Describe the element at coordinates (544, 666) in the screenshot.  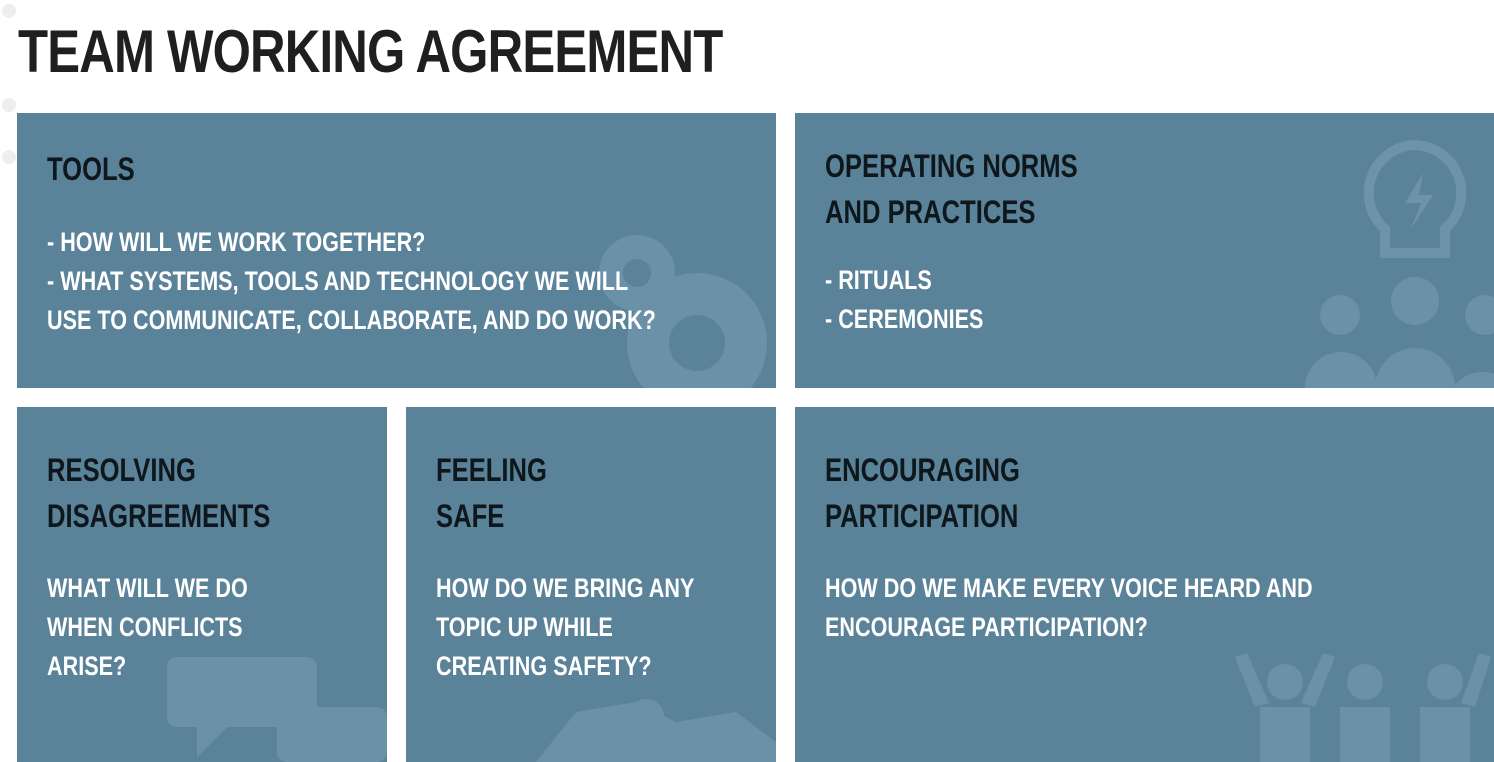
I see `body-line: CREATING SAFETY?` at that location.